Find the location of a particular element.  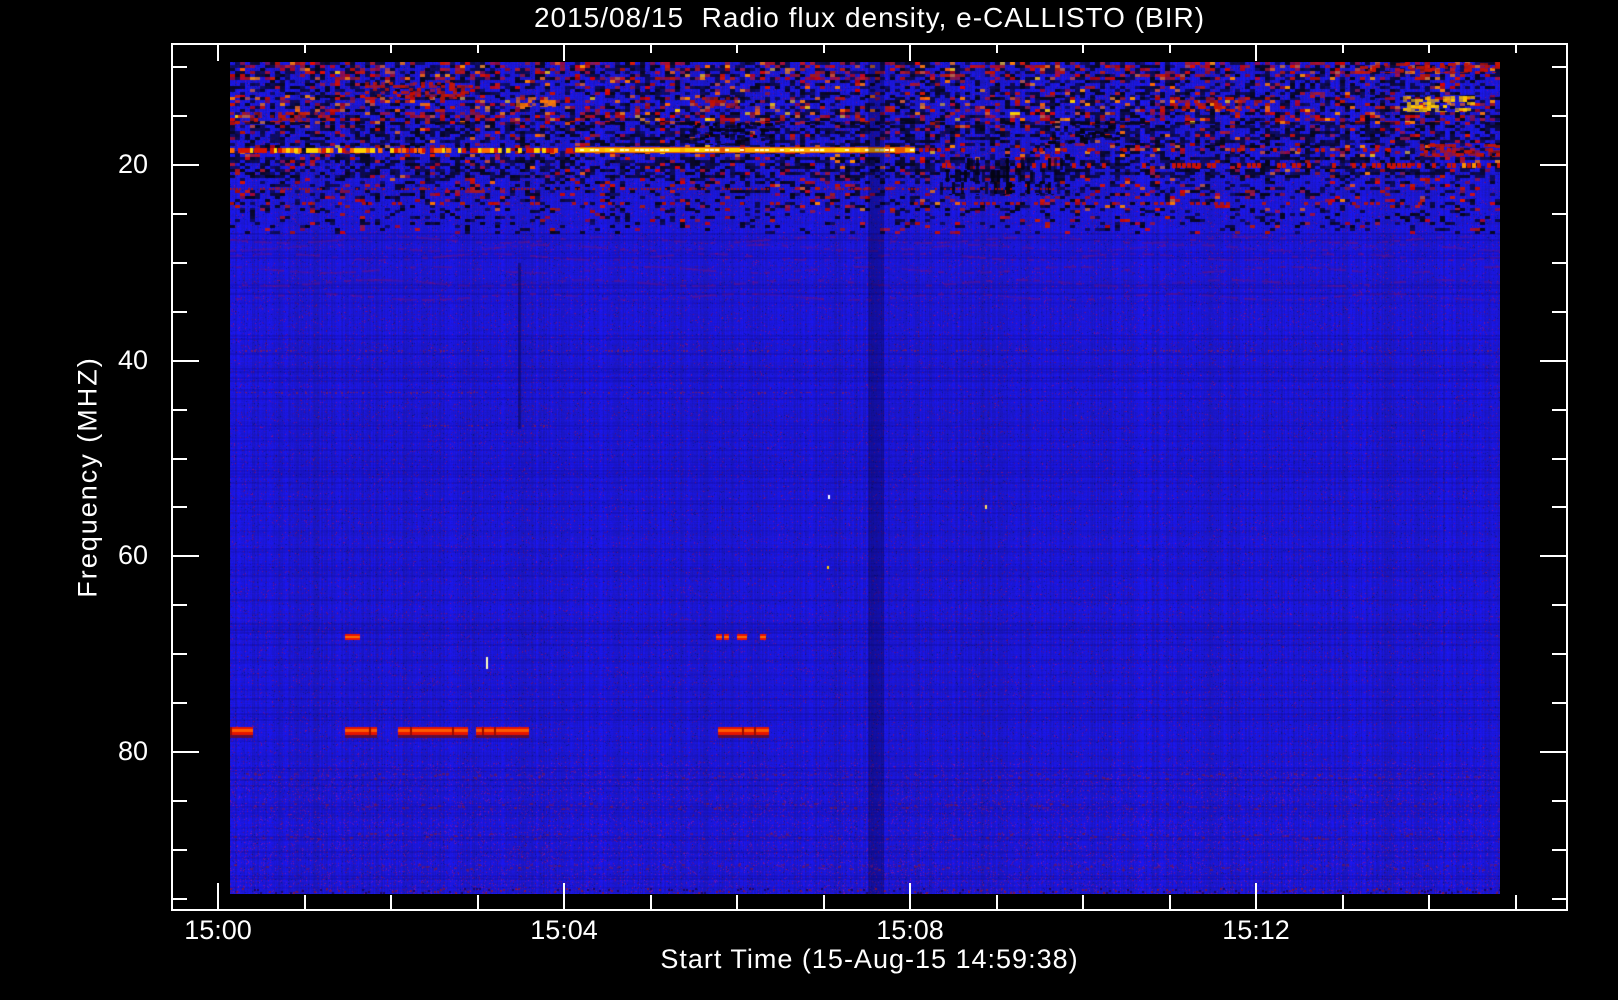

x-tick-label: 15:04 is located at coordinates (564, 930).